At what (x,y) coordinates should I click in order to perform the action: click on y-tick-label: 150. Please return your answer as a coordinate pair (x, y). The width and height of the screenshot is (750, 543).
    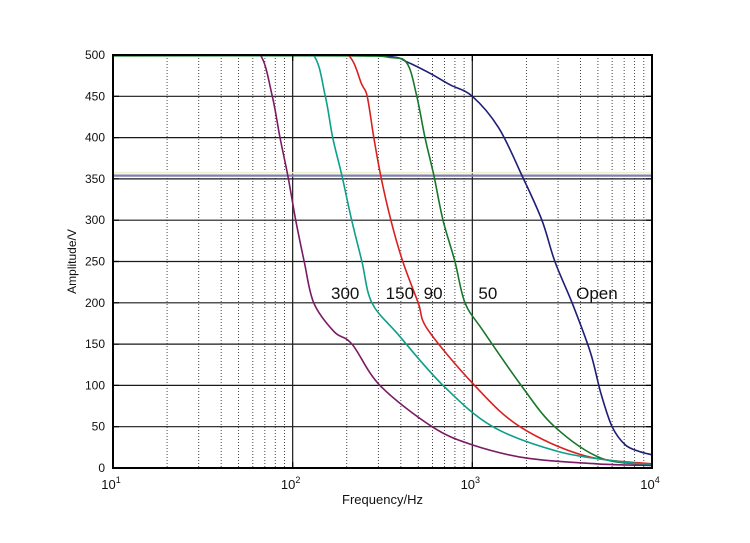
    Looking at the image, I should click on (95, 344).